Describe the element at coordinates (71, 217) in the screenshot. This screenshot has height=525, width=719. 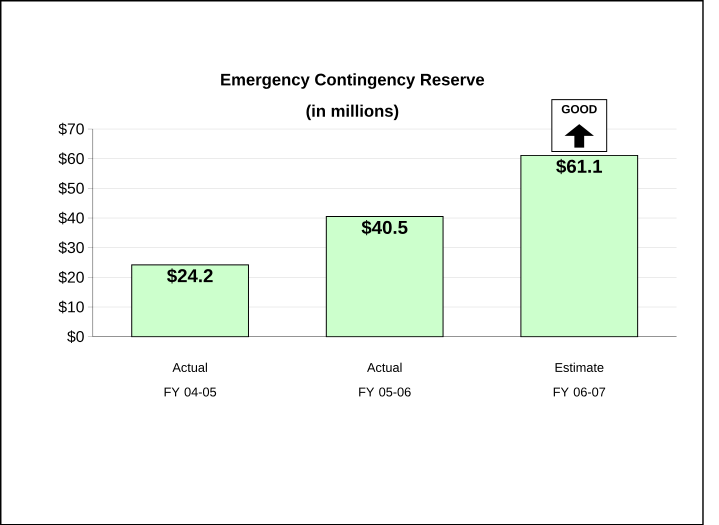
I see `y-tick-label: $40` at that location.